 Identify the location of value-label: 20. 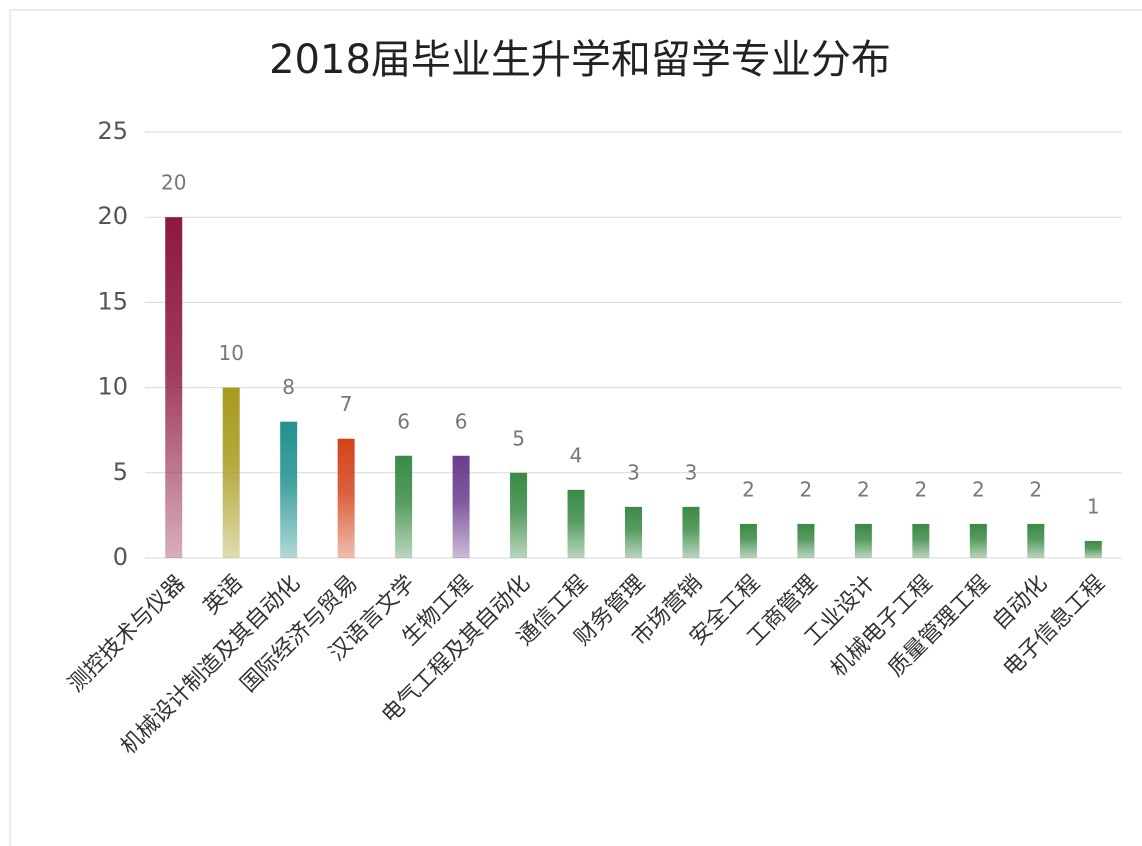
(173, 183).